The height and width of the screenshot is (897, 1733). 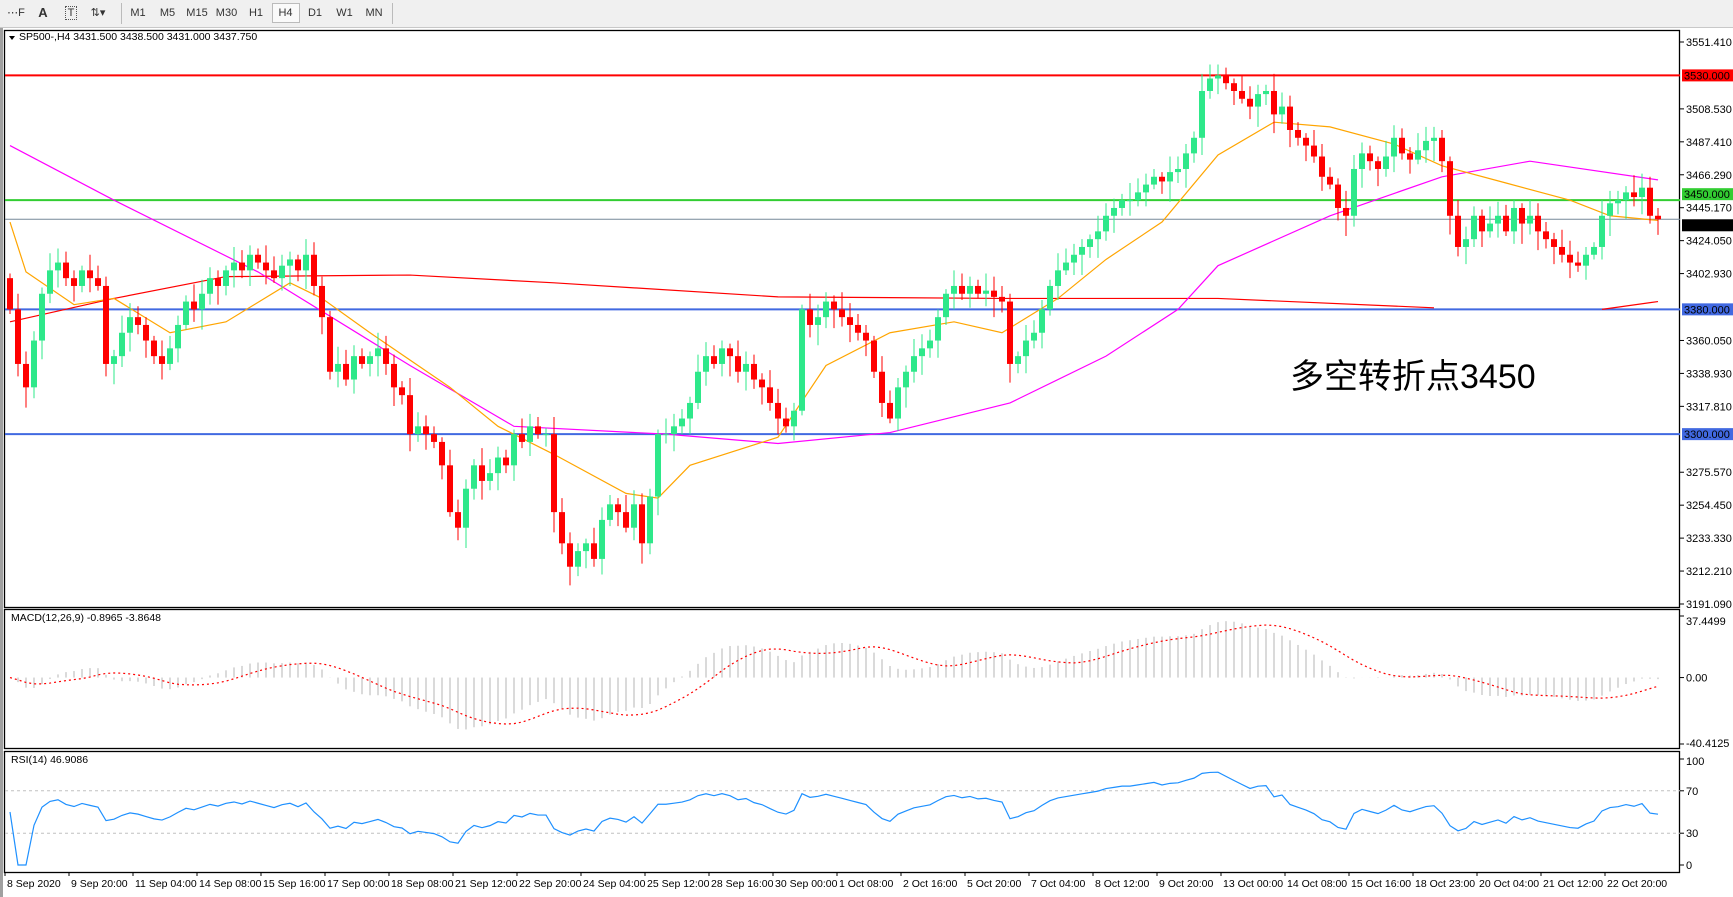 What do you see at coordinates (138, 13) in the screenshot?
I see `timeframe-m1: M1` at bounding box center [138, 13].